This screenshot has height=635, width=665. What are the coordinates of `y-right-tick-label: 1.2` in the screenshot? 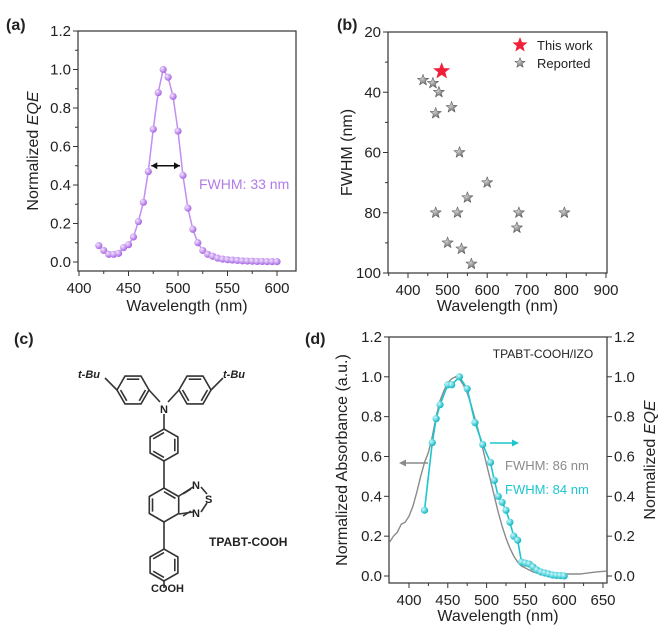 It's located at (624, 337).